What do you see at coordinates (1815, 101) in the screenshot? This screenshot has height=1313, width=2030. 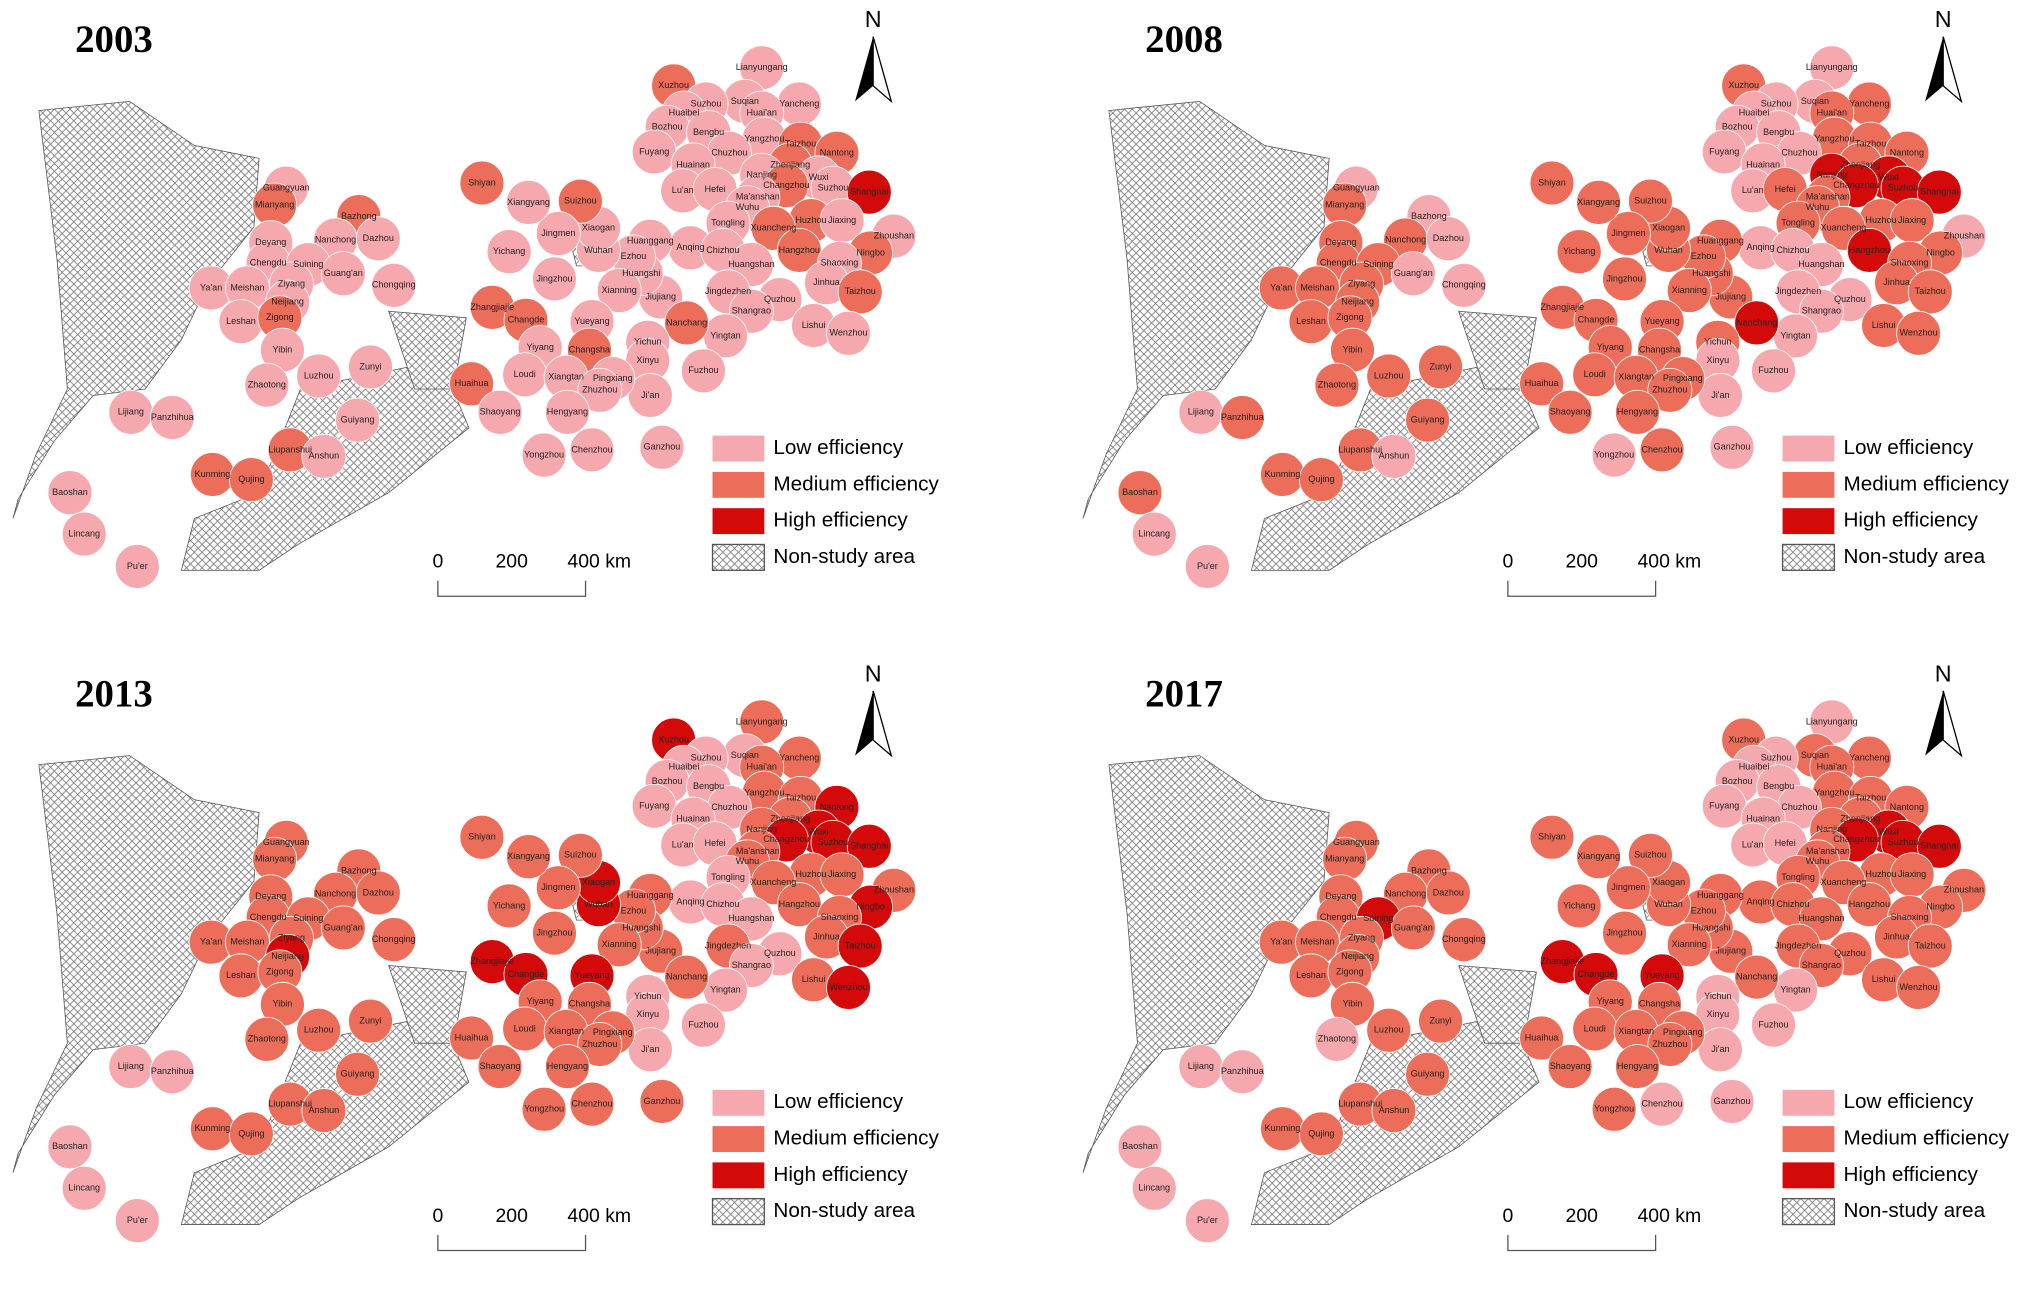 I see `city-label: Suqian` at bounding box center [1815, 101].